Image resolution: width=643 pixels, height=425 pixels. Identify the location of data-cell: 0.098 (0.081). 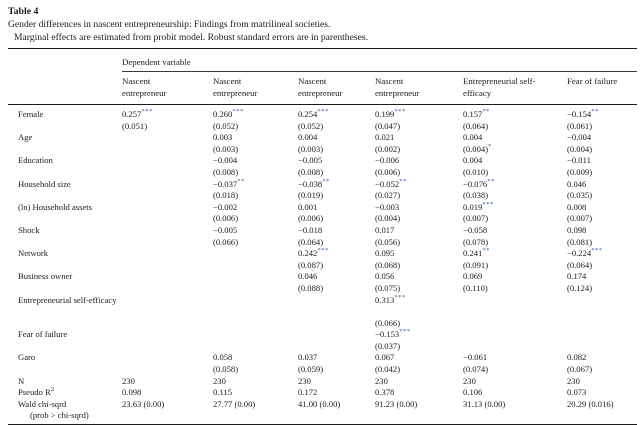
(602, 236).